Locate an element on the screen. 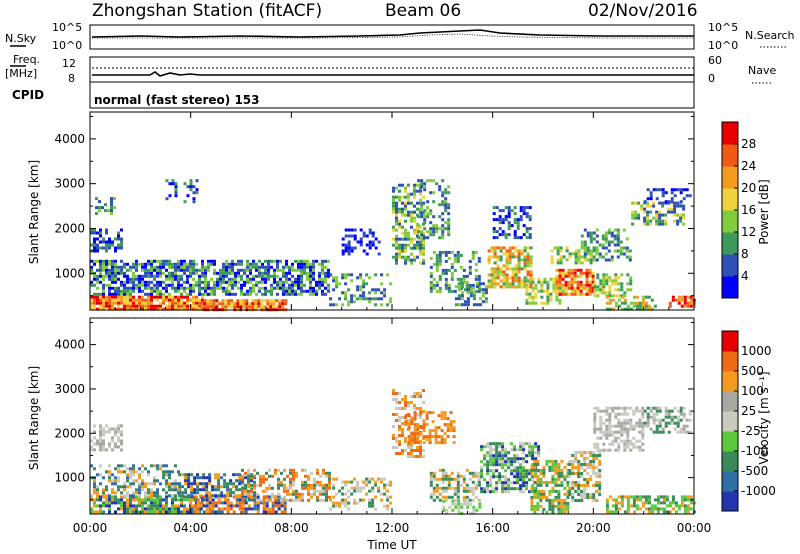 This screenshot has width=800, height=554. velocity-colorbar-label: Velocity [m s⁻¹] is located at coordinates (764, 417).